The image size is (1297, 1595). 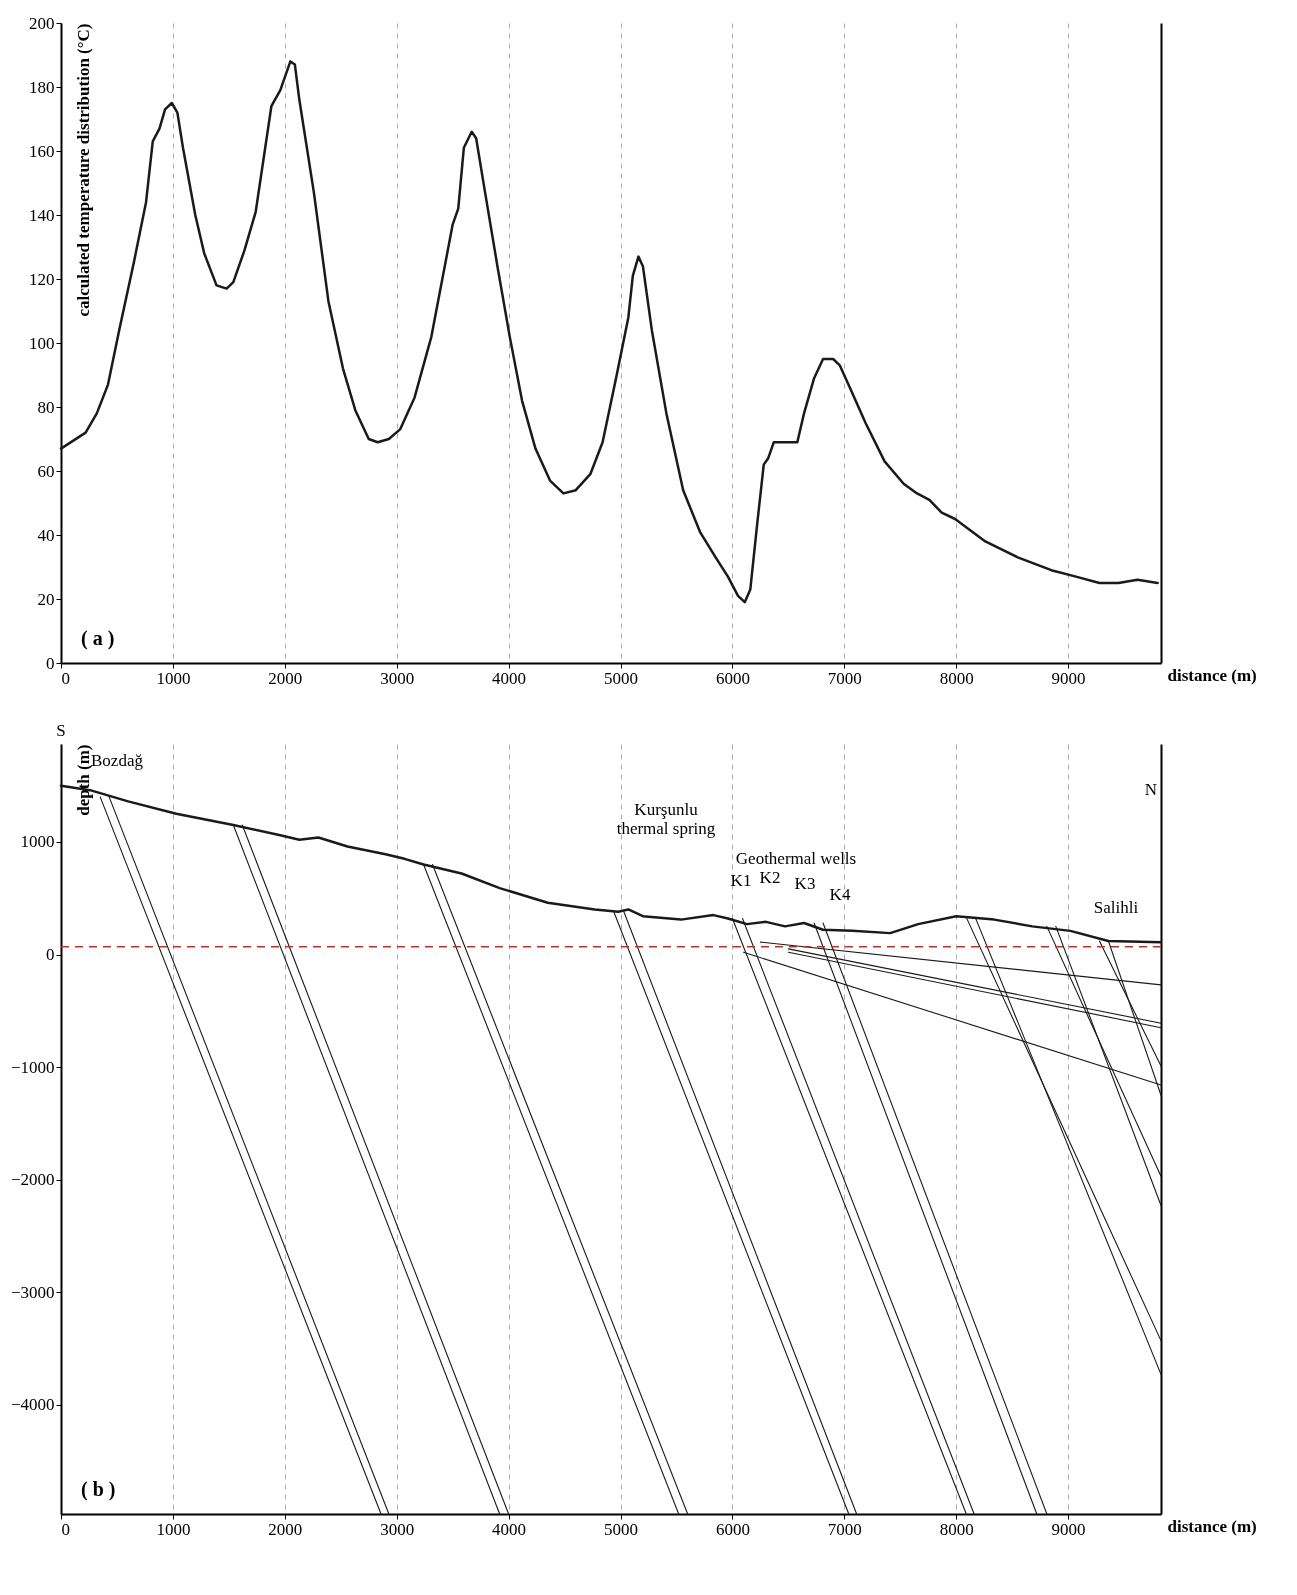 I want to click on y-tick-label: 80, so click(x=46, y=407).